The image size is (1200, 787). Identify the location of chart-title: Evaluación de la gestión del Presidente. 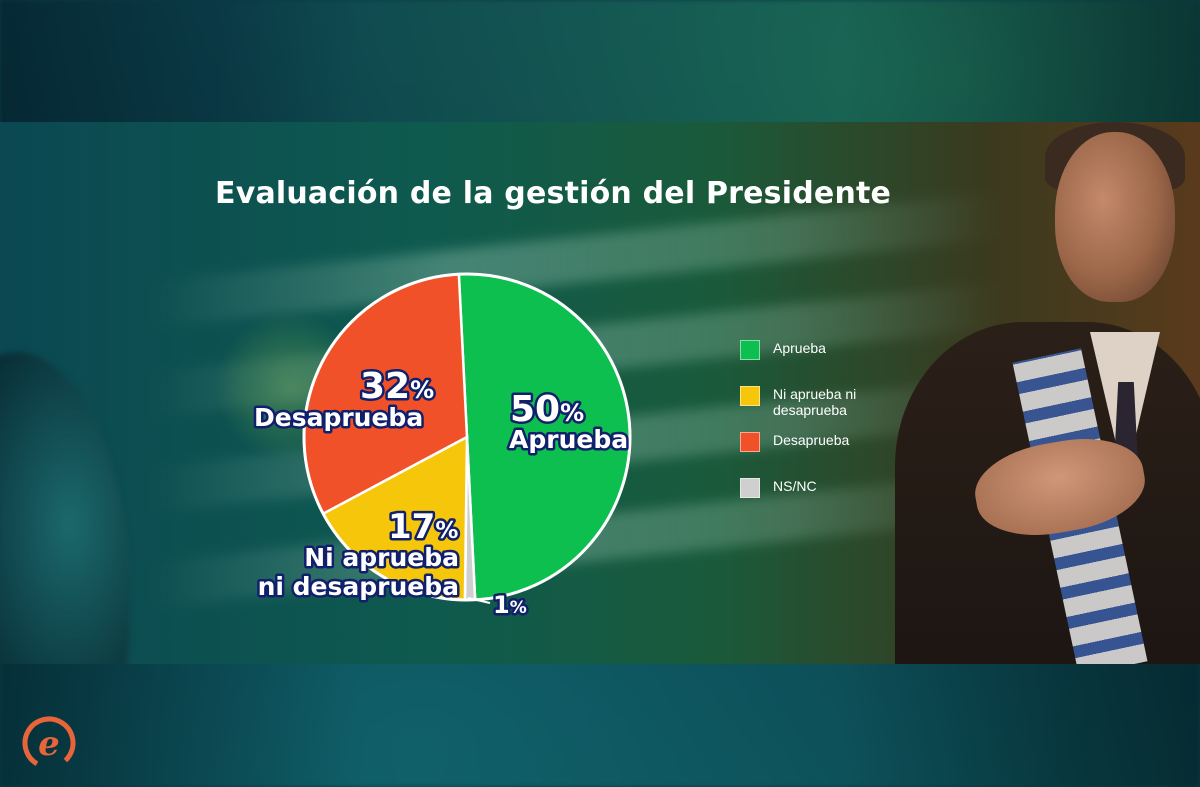
(553, 193).